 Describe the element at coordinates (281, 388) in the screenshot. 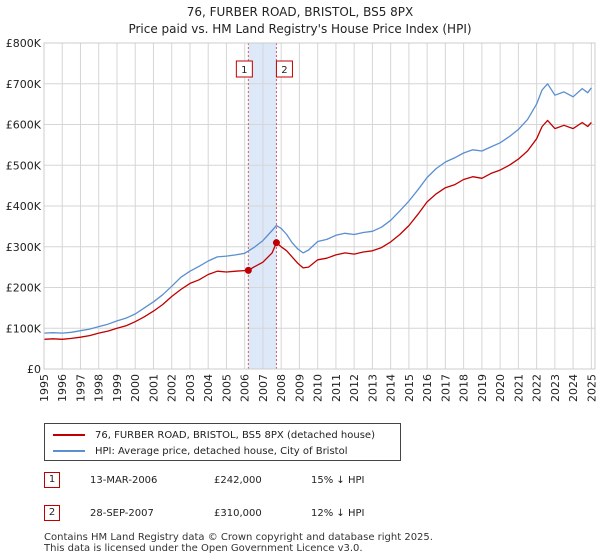

I see `x-tick-label: 2008` at that location.